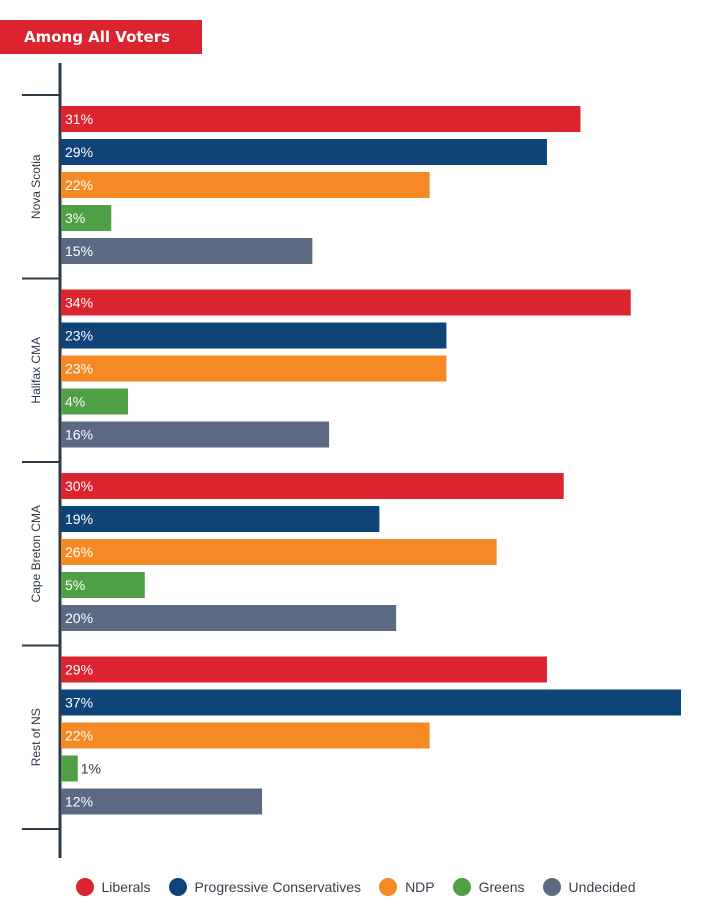  What do you see at coordinates (278, 887) in the screenshot?
I see `legend-label: Progressive Conservatives` at bounding box center [278, 887].